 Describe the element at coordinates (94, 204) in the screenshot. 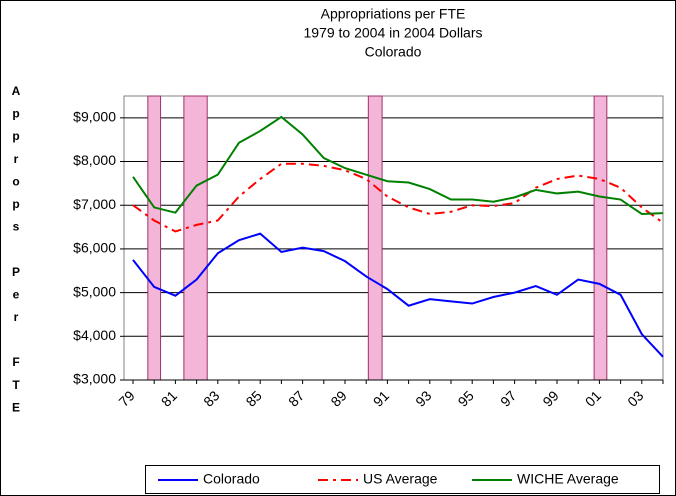

I see `y-tick-label: $7,000` at that location.